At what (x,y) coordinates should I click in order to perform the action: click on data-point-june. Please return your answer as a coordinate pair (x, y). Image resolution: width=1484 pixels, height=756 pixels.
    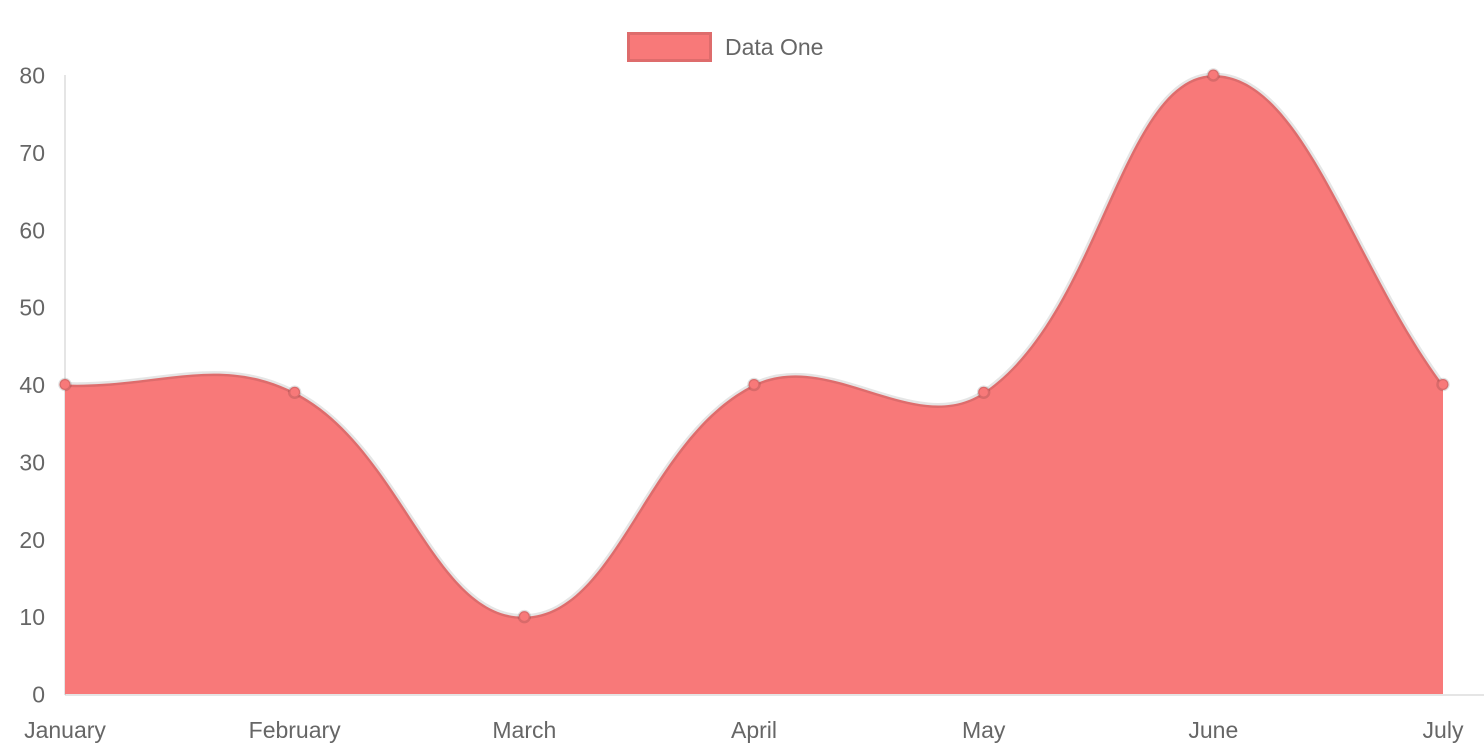
    Looking at the image, I should click on (1213, 75).